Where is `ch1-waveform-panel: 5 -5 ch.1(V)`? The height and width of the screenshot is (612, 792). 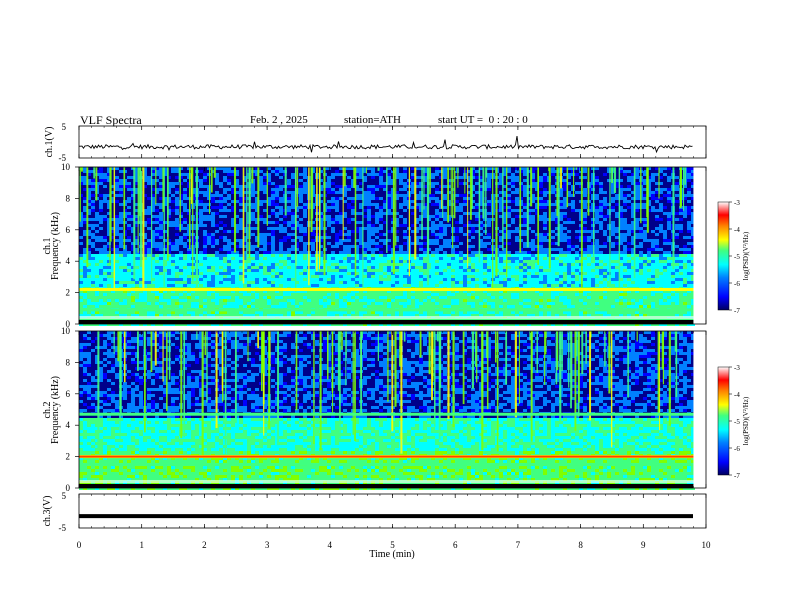
ch1-waveform-panel: 5 -5 ch.1(V) is located at coordinates (375, 142).